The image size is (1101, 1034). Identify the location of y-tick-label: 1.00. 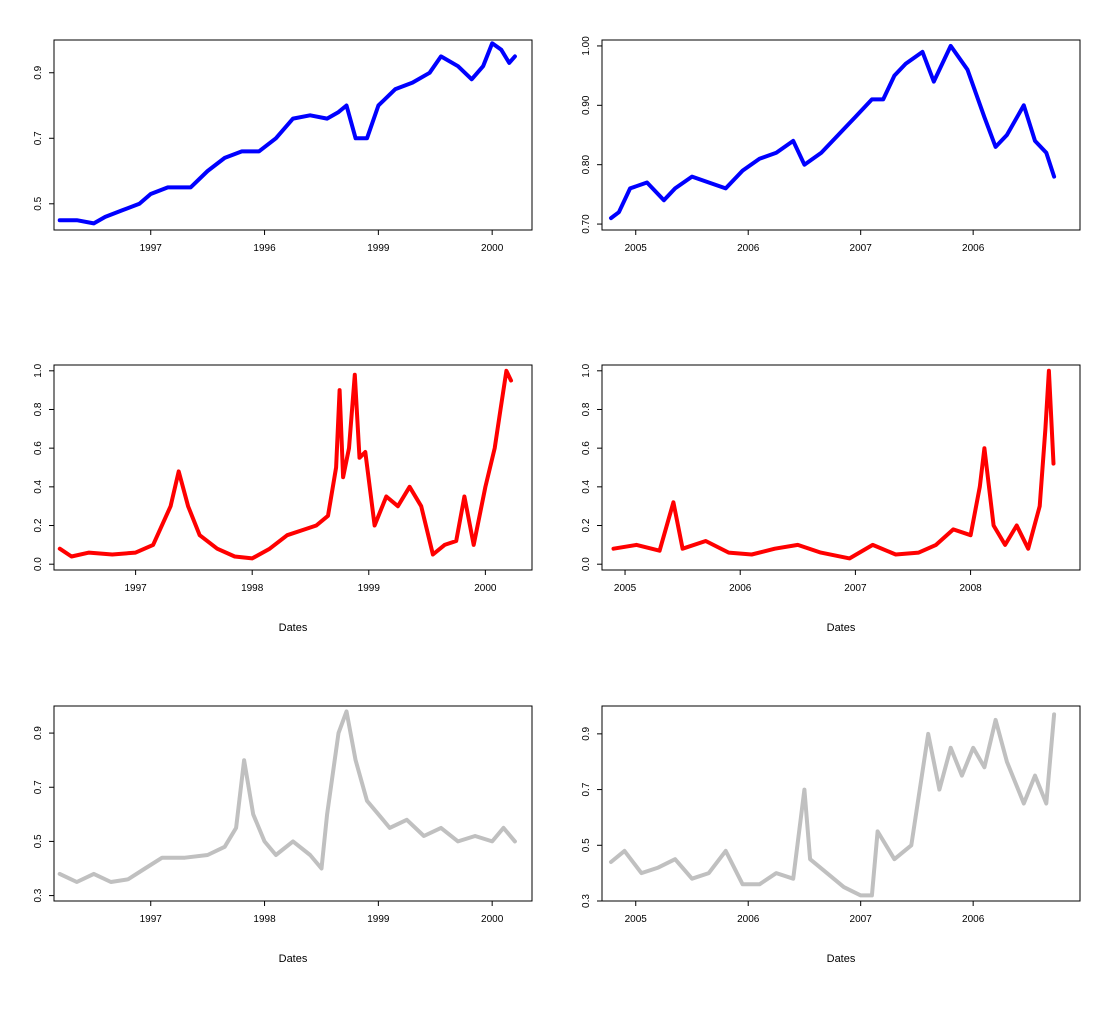
(586, 46).